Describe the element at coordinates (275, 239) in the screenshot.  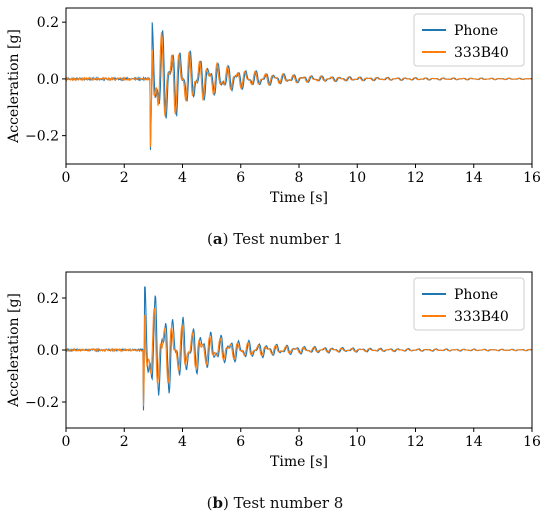
I see `caption-a: (a) Test number 1` at that location.